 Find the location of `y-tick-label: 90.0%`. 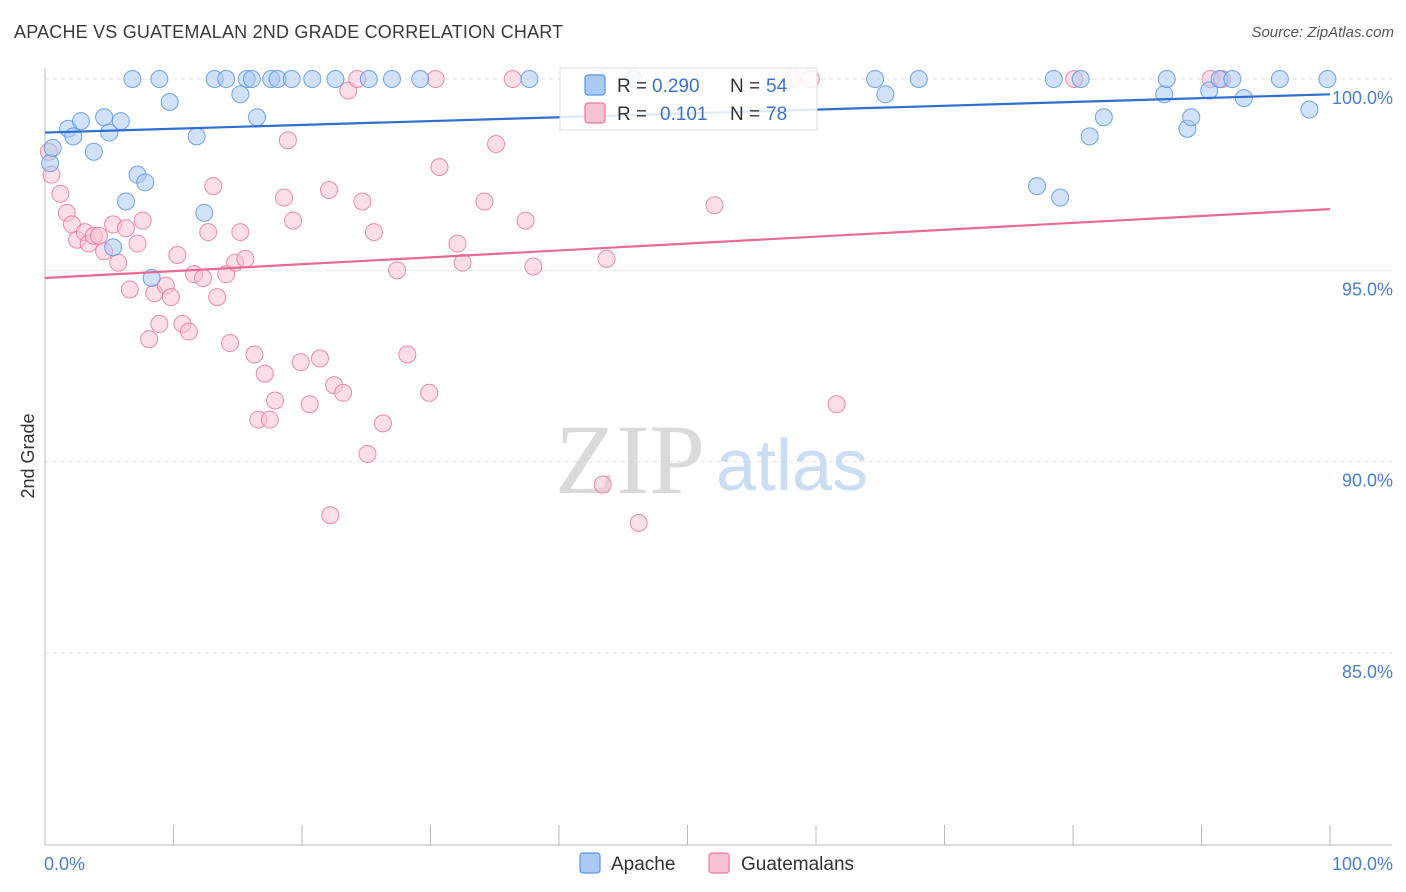

y-tick-label: 90.0% is located at coordinates (1367, 481).